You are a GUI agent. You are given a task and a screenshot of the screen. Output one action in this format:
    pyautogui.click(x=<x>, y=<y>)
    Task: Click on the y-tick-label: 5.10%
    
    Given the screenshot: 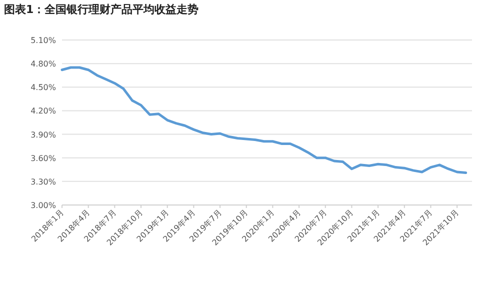 What is the action you would take?
    pyautogui.click(x=43, y=40)
    